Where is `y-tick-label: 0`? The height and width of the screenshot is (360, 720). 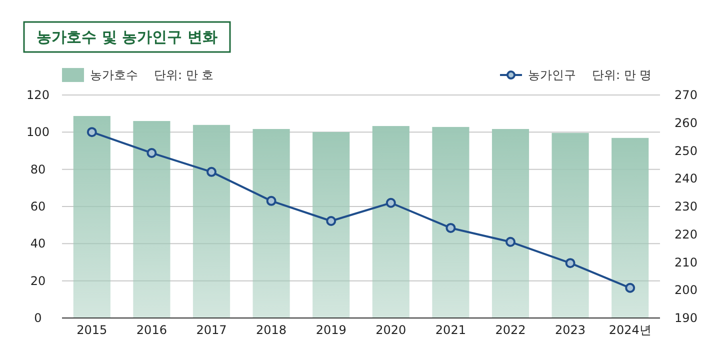 y-tick-label: 0 is located at coordinates (38, 318).